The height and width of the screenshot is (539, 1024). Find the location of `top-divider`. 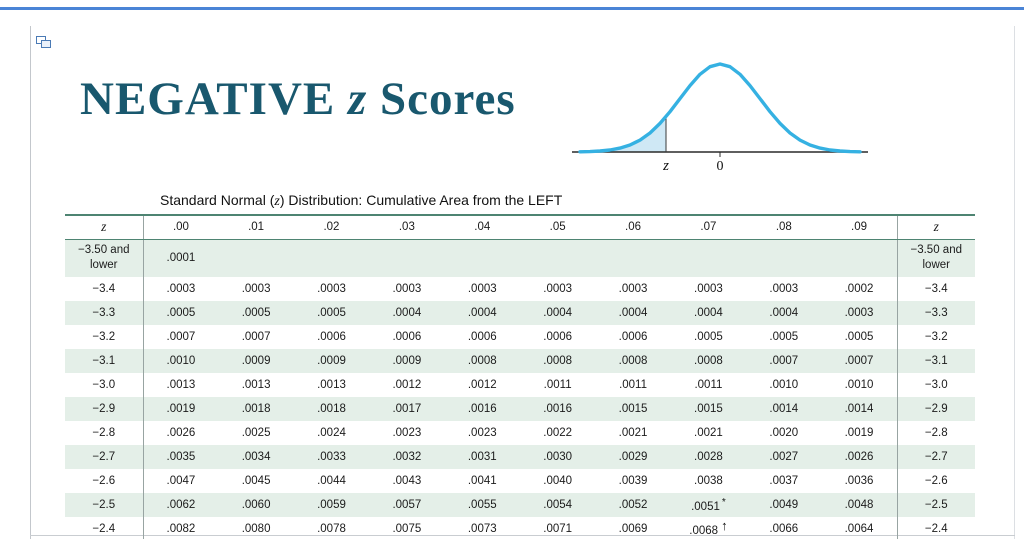

top-divider is located at coordinates (512, 8).